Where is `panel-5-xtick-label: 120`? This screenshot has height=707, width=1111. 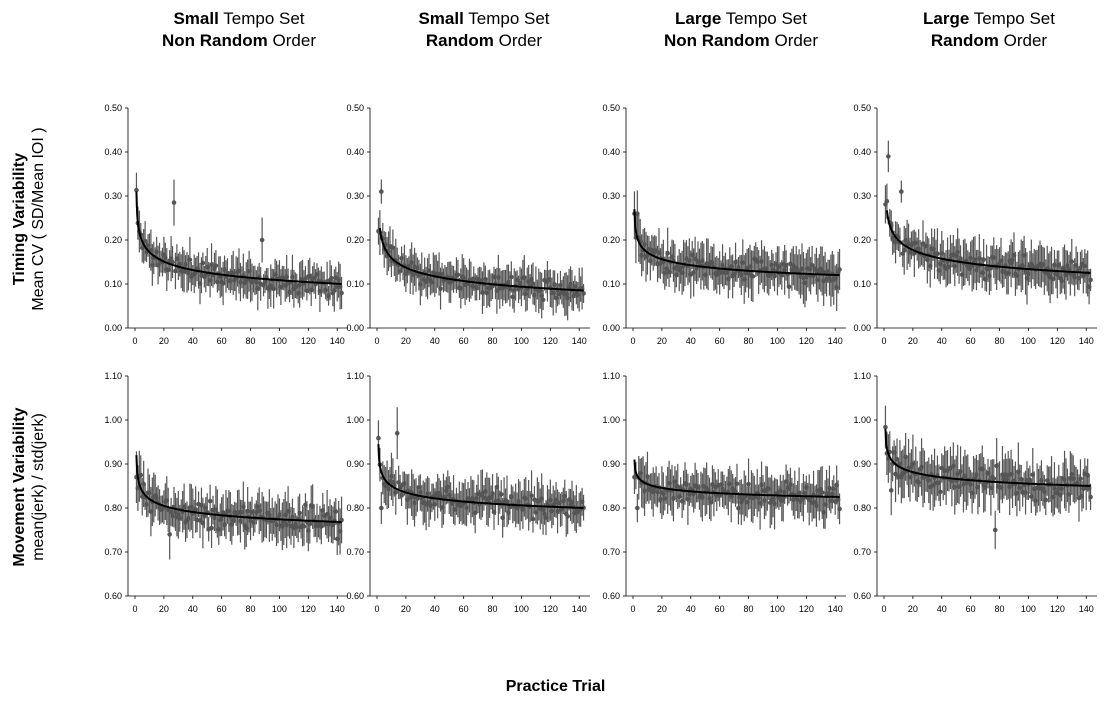
panel-5-xtick-label: 120 is located at coordinates (308, 609).